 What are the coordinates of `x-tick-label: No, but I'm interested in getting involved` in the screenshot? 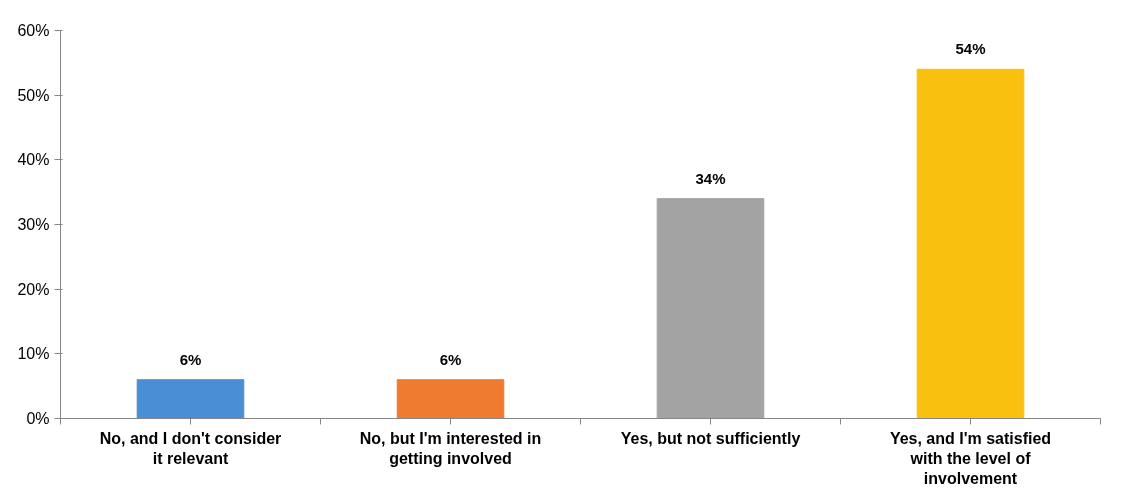 It's located at (450, 448).